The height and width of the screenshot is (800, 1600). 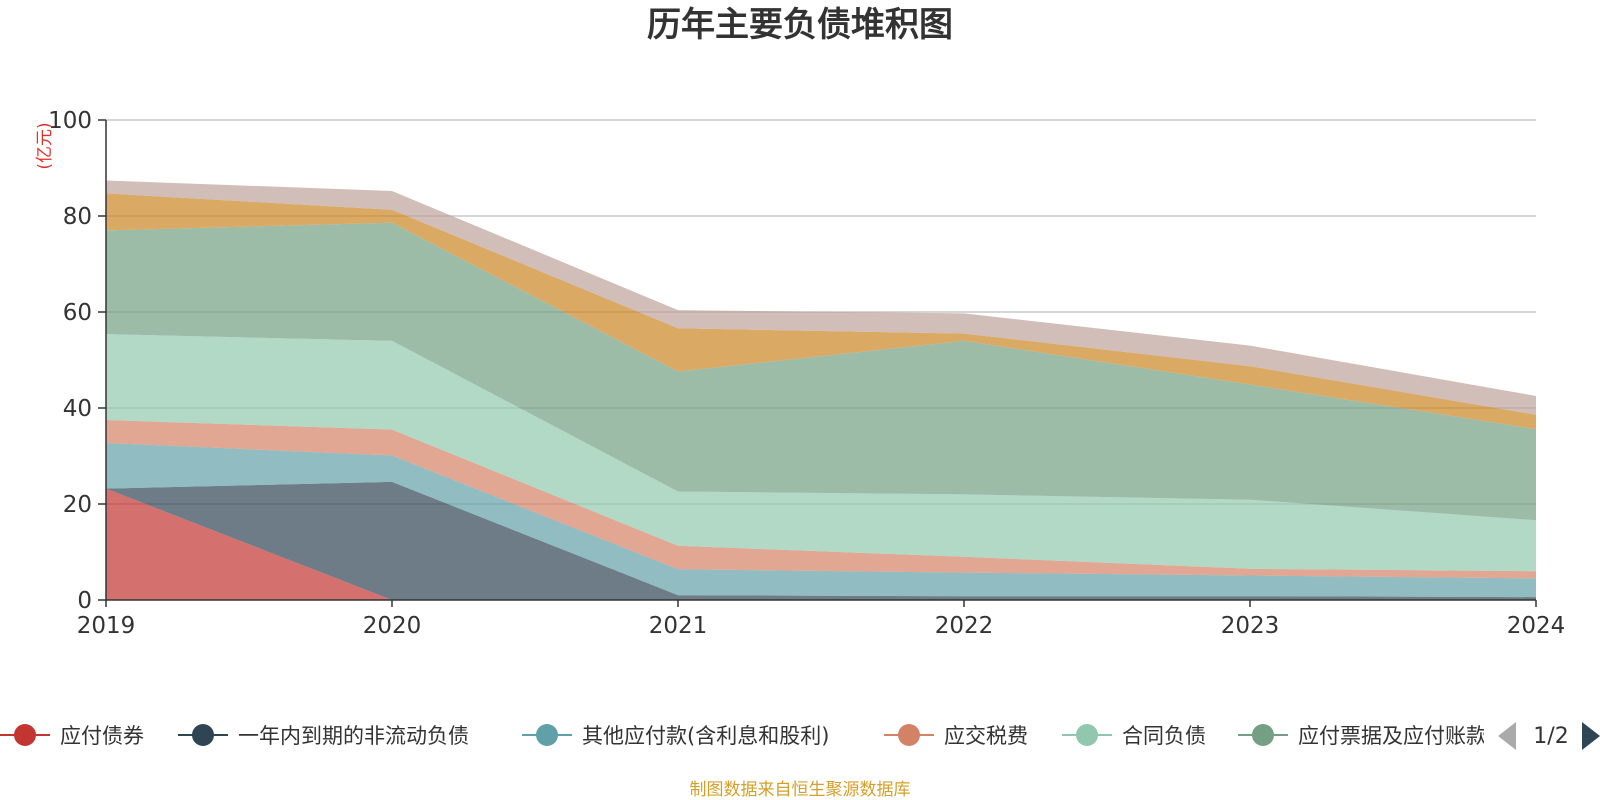 What do you see at coordinates (1392, 736) in the screenshot?
I see `legend-label: 应付票据及应付账款` at bounding box center [1392, 736].